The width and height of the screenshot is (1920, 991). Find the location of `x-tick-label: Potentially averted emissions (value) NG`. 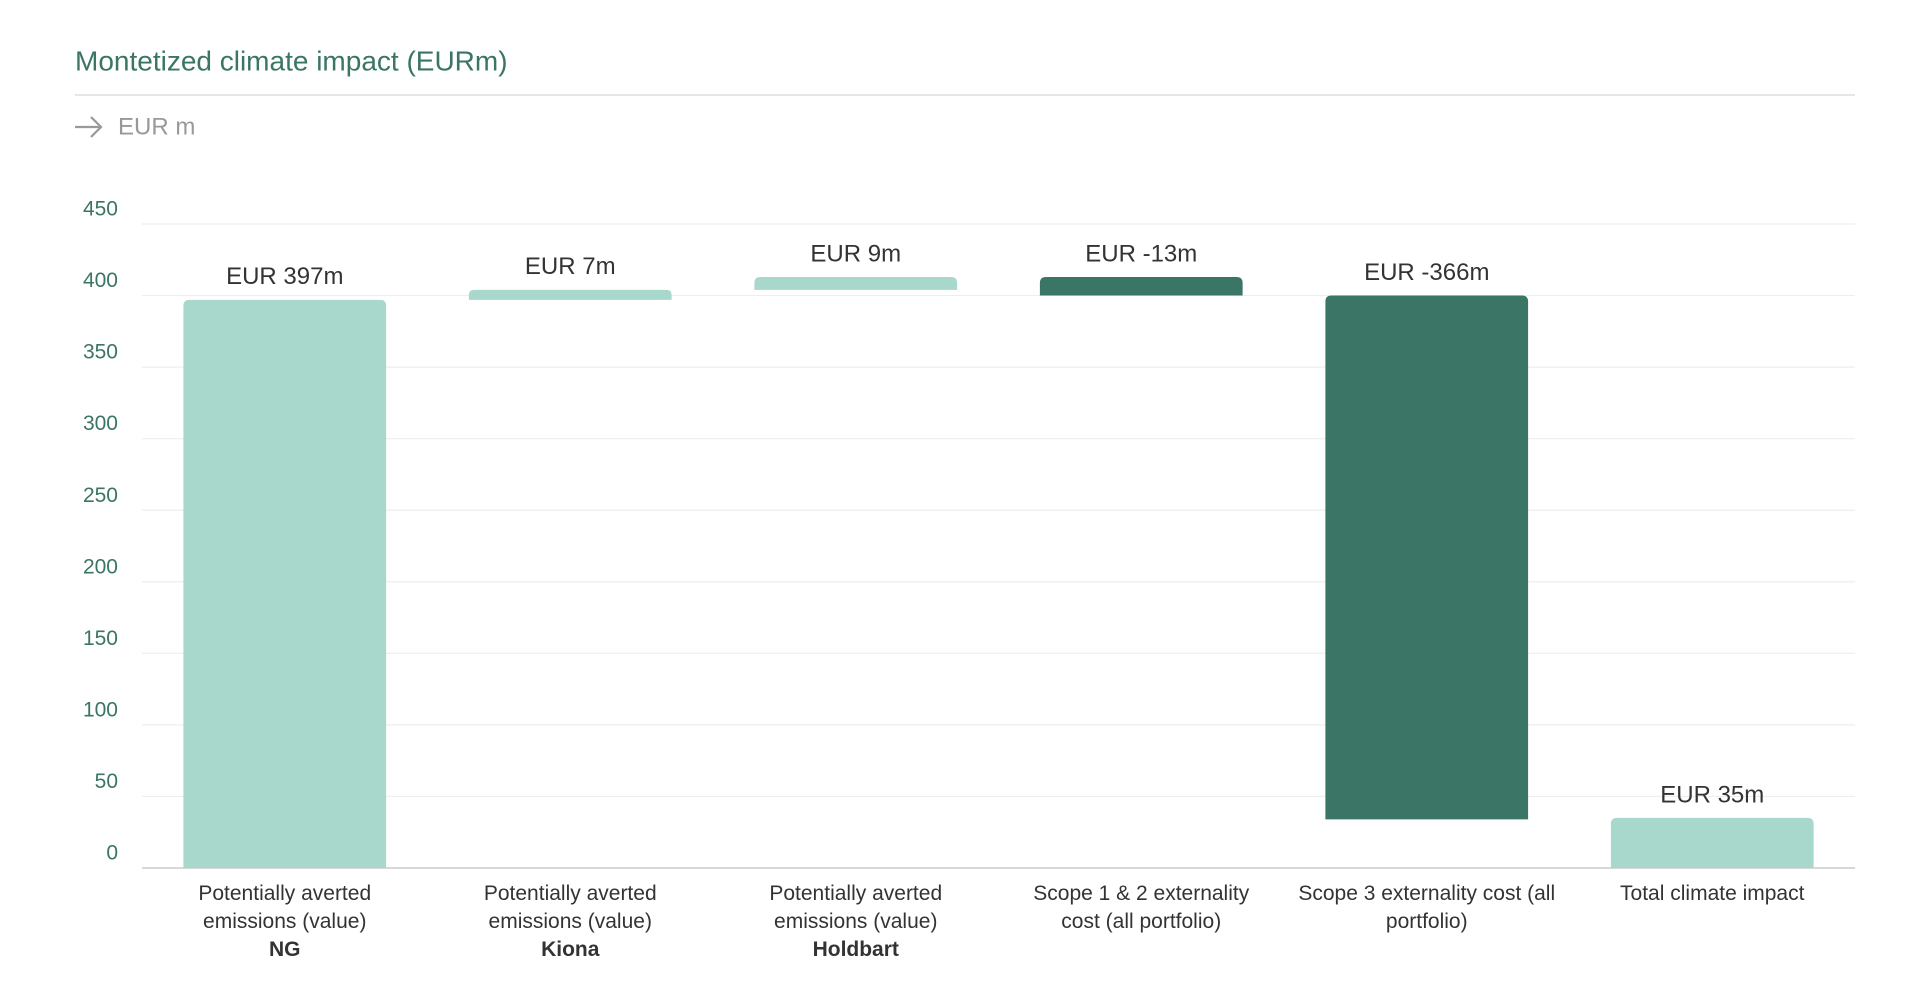

x-tick-label: Potentially averted emissions (value) NG is located at coordinates (285, 922).